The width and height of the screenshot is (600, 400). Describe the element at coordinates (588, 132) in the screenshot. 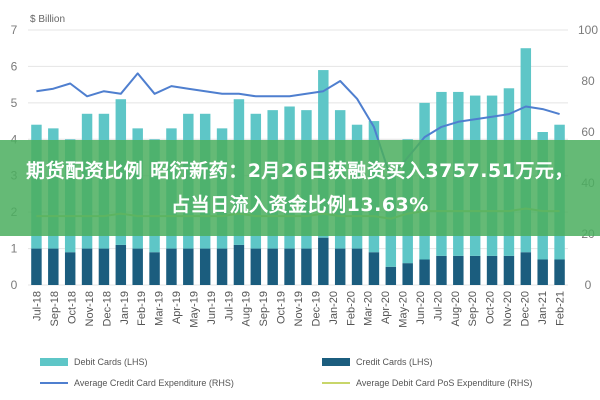

I see `right-axis-tick-label: 60` at that location.